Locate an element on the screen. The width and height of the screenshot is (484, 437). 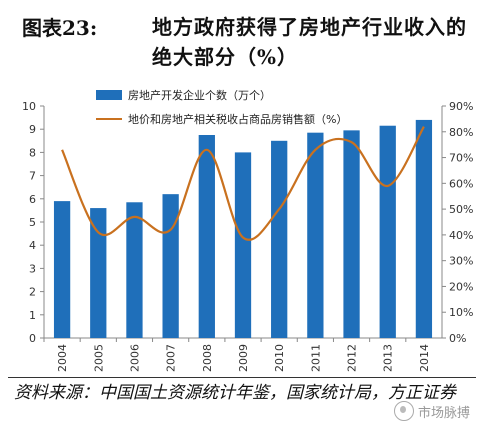
x-tick-label: 2013 is located at coordinates (388, 358).